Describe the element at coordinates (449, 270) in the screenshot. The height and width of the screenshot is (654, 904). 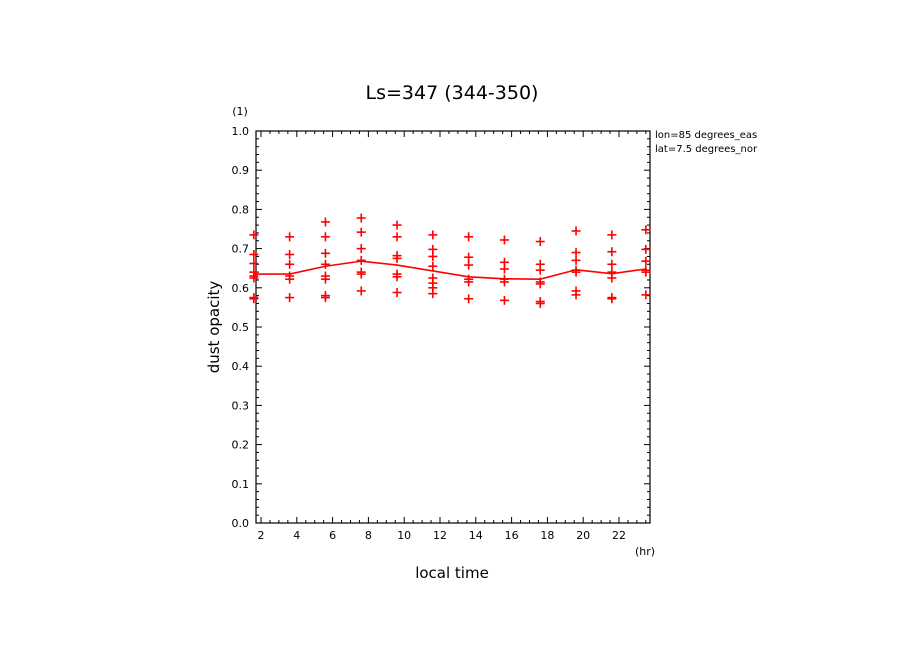
I see `mean-line` at that location.